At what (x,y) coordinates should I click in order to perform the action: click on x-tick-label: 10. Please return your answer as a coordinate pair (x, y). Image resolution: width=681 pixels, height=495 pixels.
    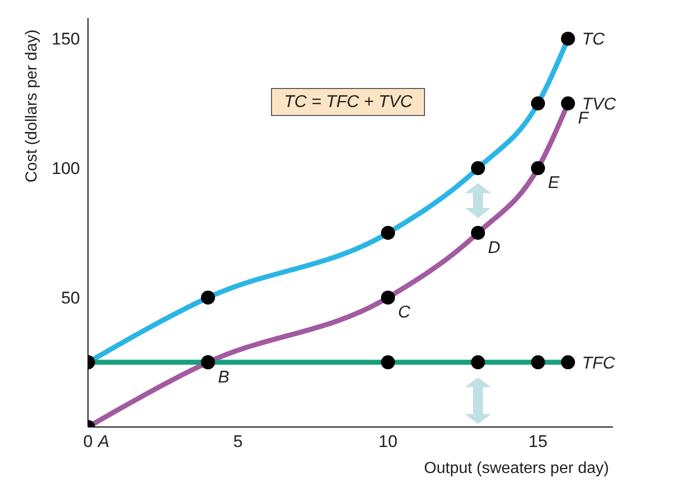
    Looking at the image, I should click on (388, 442).